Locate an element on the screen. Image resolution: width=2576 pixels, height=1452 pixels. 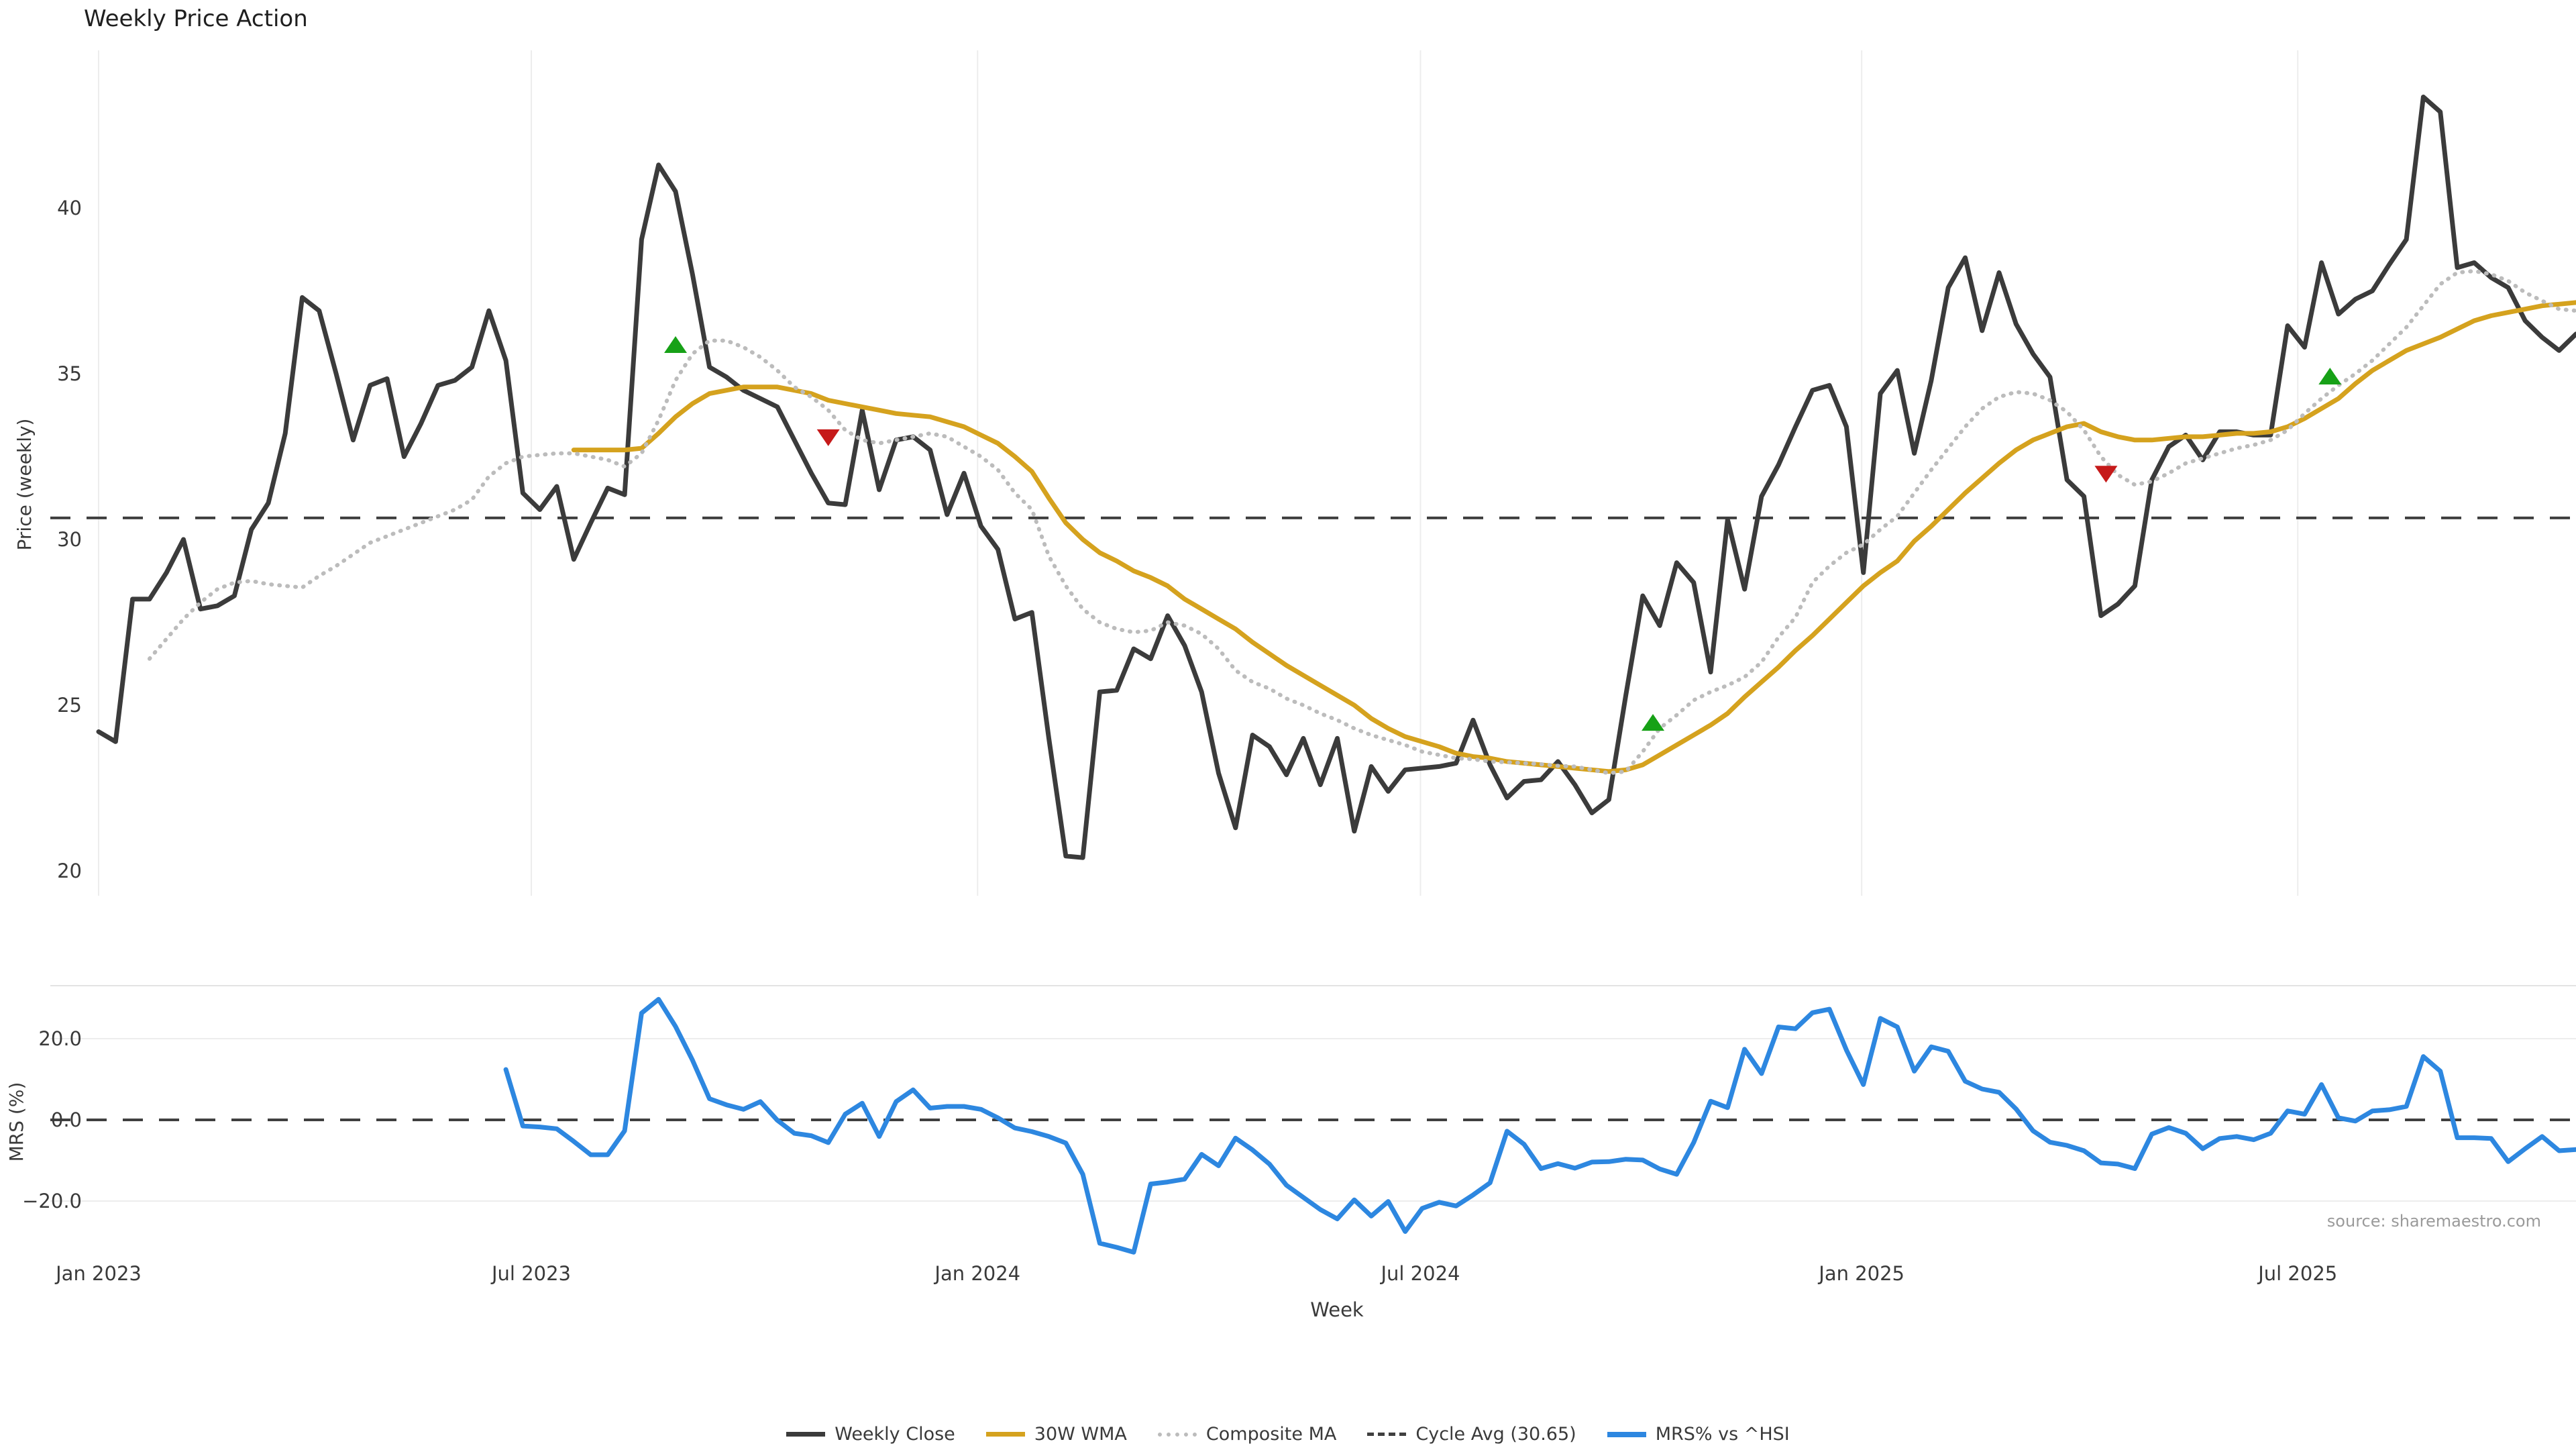
price-ytick-label: 30 is located at coordinates (69, 540).